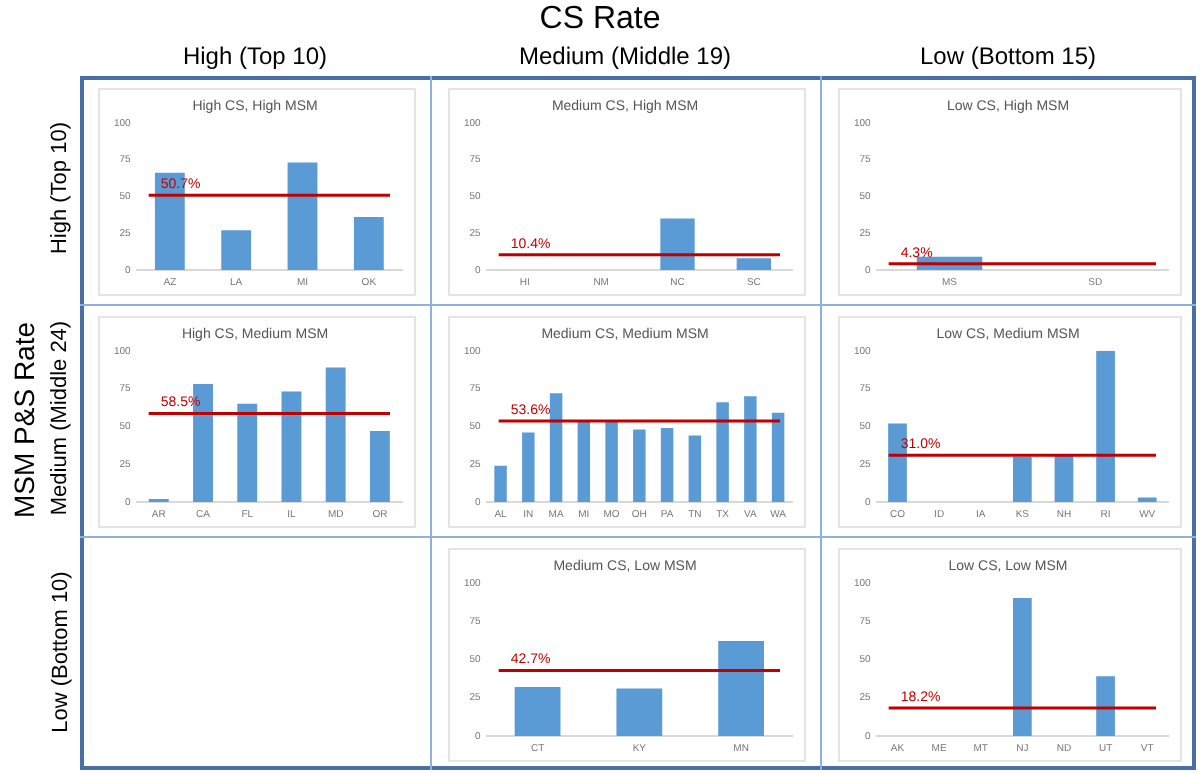 This screenshot has height=774, width=1200. I want to click on text: Low (Bottom 10), so click(60, 652).